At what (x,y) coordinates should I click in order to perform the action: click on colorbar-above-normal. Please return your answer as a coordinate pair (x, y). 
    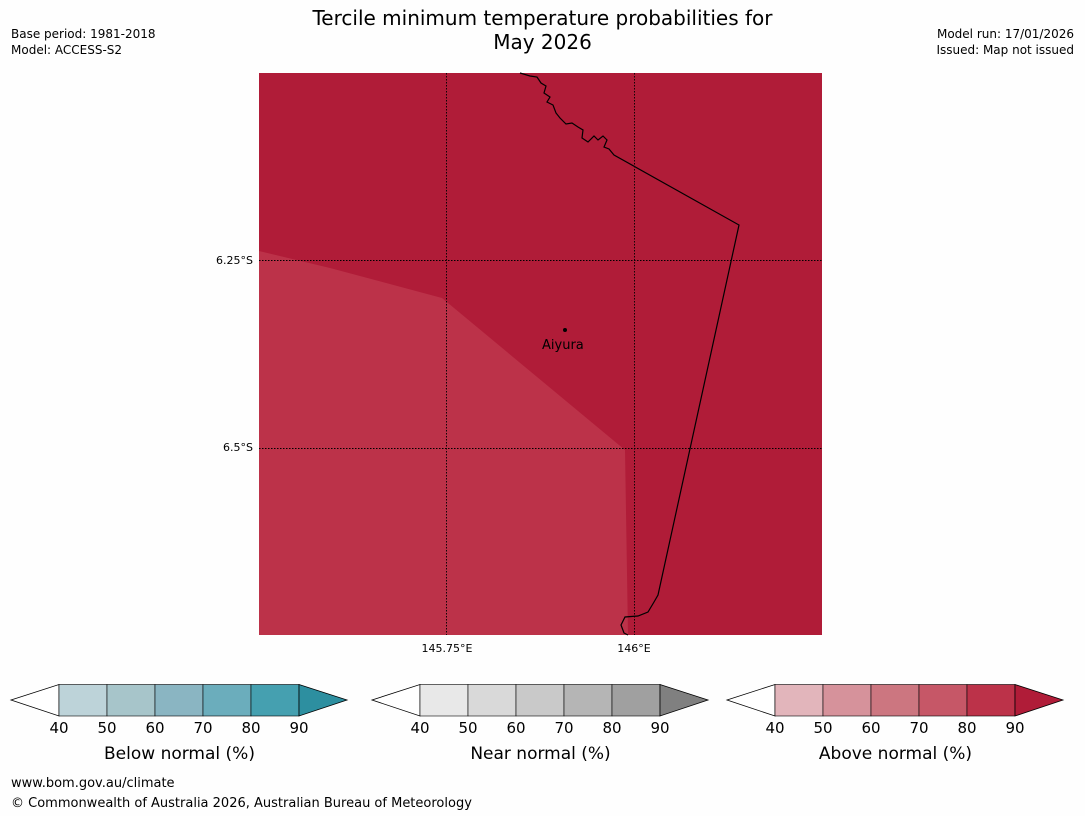
    Looking at the image, I should click on (895, 700).